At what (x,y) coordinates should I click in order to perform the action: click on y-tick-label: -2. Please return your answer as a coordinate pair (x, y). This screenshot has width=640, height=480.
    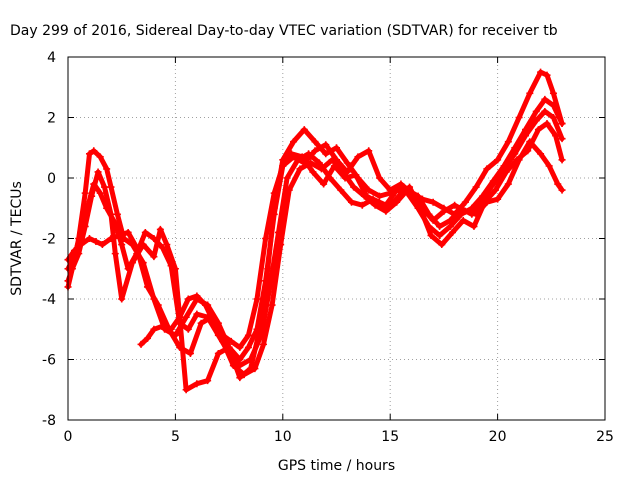
    Looking at the image, I should click on (49, 240).